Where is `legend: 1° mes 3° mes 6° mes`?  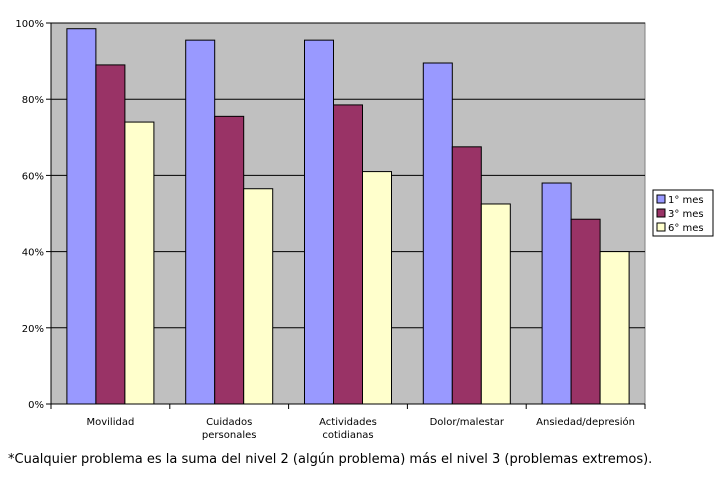 legend: 1° mes 3° mes 6° mes is located at coordinates (683, 213).